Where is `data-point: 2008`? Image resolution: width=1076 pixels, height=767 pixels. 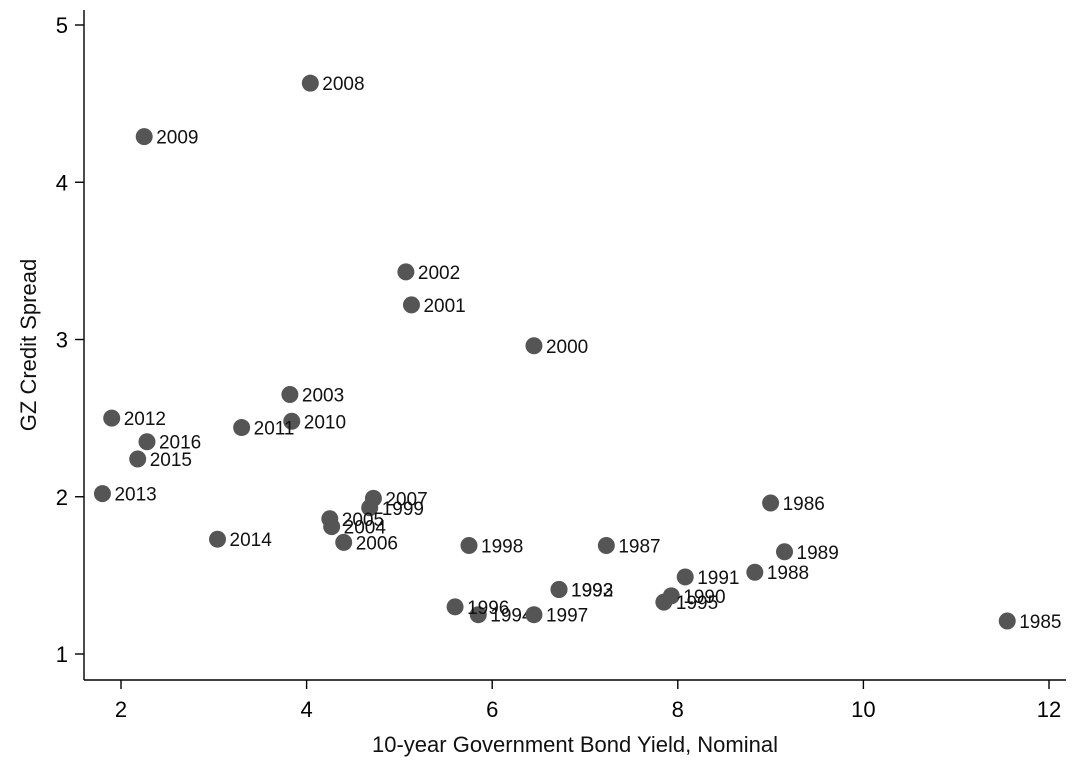 data-point: 2008 is located at coordinates (333, 84).